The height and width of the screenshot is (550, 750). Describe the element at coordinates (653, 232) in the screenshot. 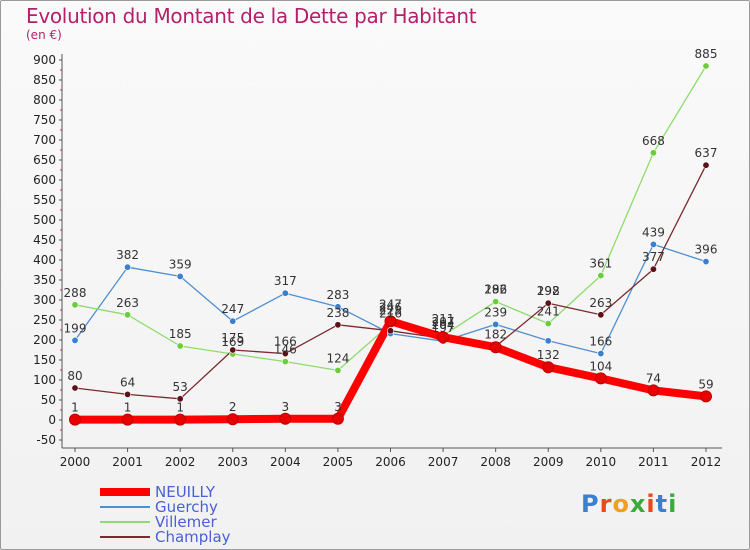

I see `data-label-guerchy: 439` at that location.